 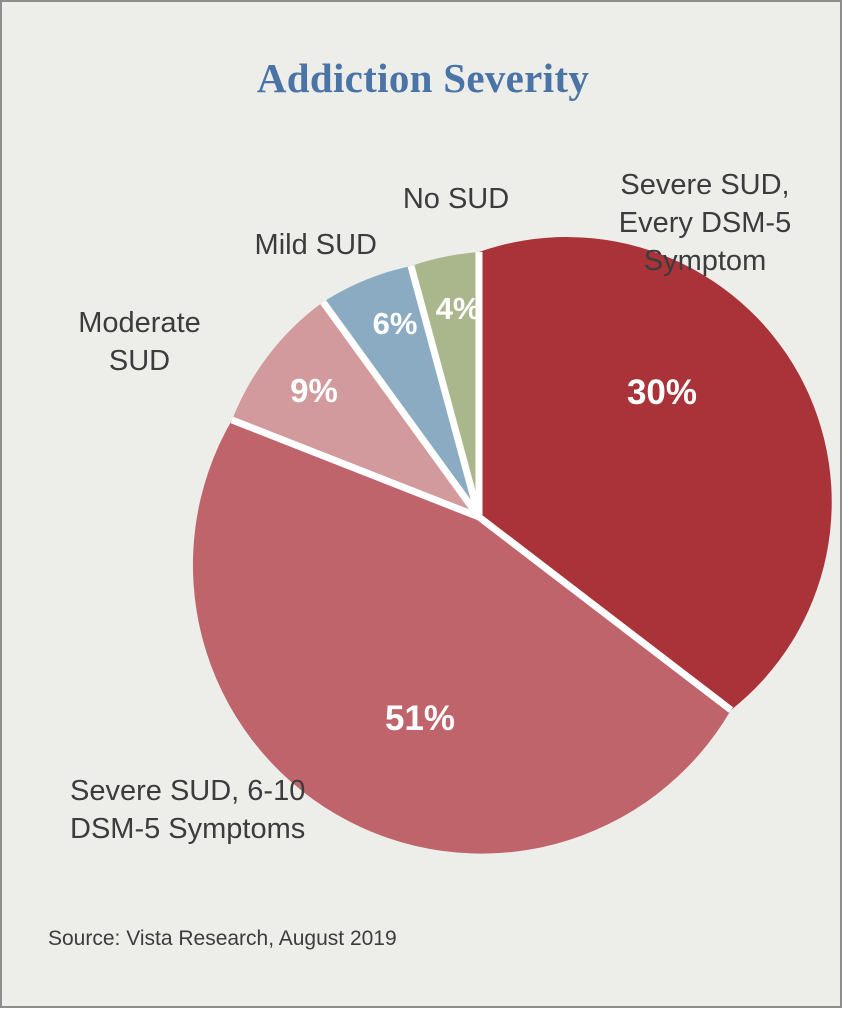 What do you see at coordinates (222, 938) in the screenshot?
I see `source-note: Source: Vista Research, August 2019` at bounding box center [222, 938].